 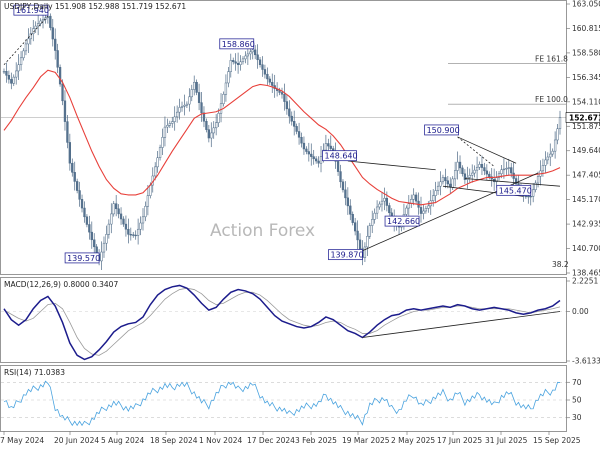 I want to click on price-annotation-label: 148.640, so click(x=341, y=156).